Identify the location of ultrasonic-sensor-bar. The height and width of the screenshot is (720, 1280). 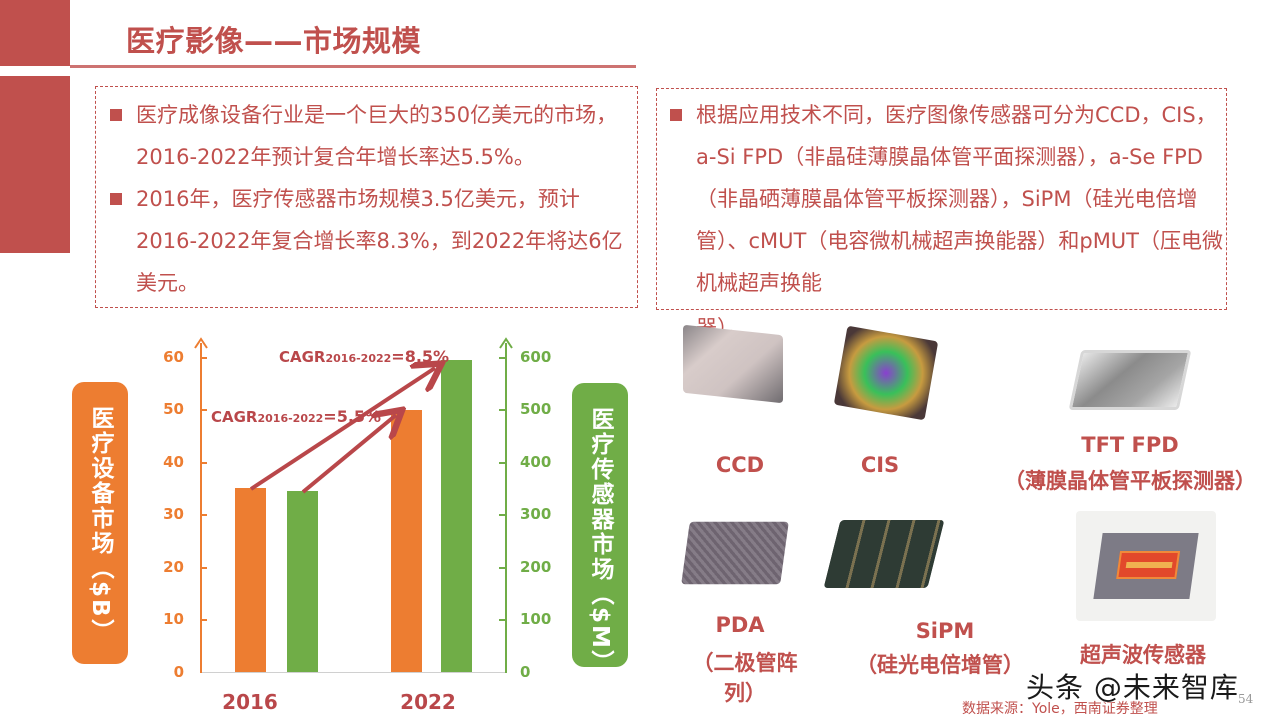
(1149, 565).